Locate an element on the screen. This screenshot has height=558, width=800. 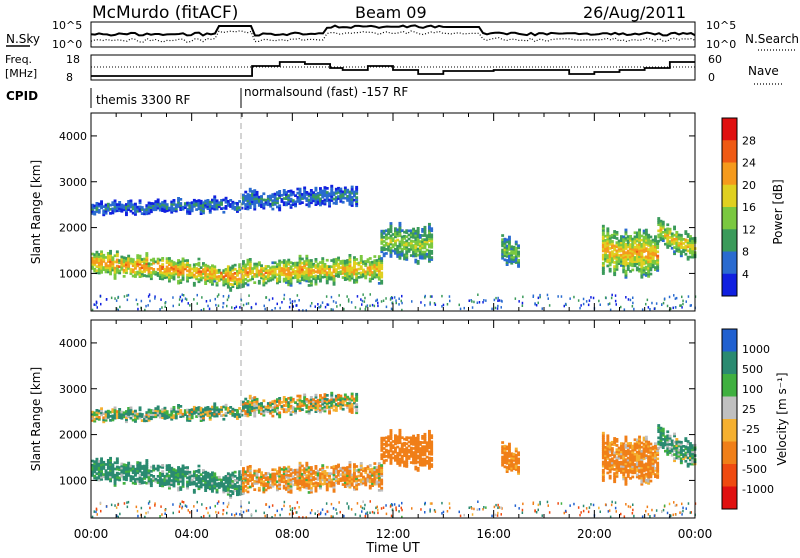
power-cbar-tick-label: 12 is located at coordinates (749, 229).